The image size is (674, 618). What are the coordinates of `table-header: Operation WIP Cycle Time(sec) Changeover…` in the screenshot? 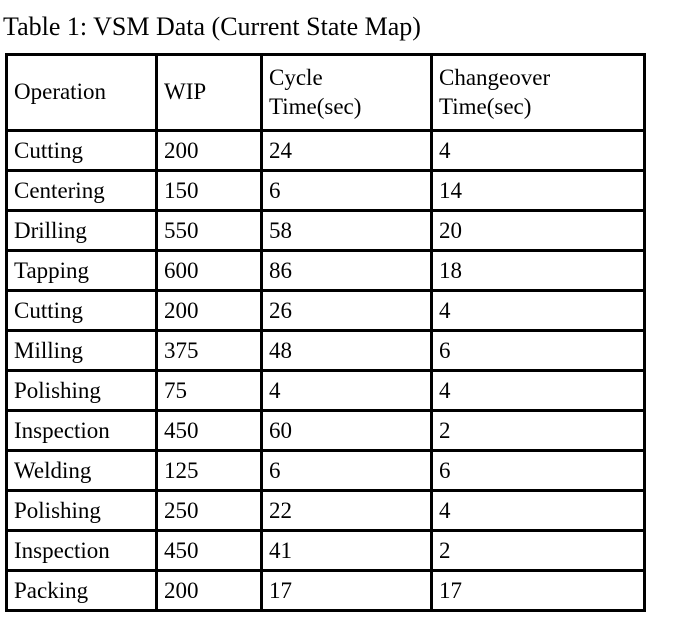 It's located at (325, 92).